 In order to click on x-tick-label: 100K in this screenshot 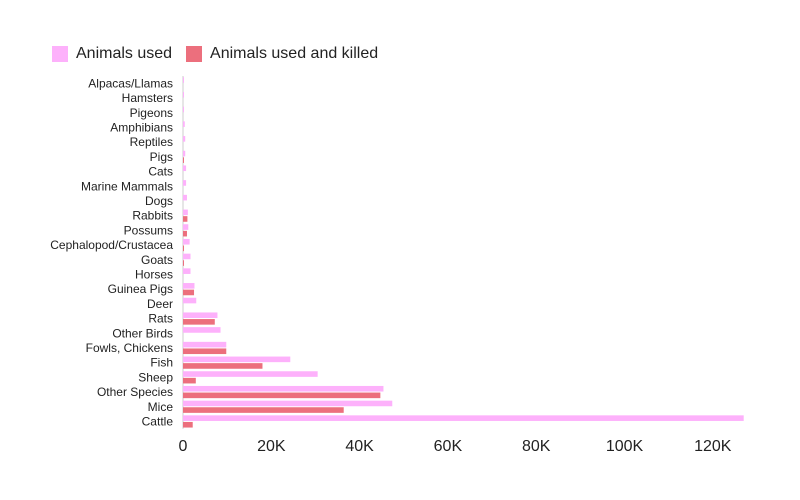, I will do `click(625, 446)`.